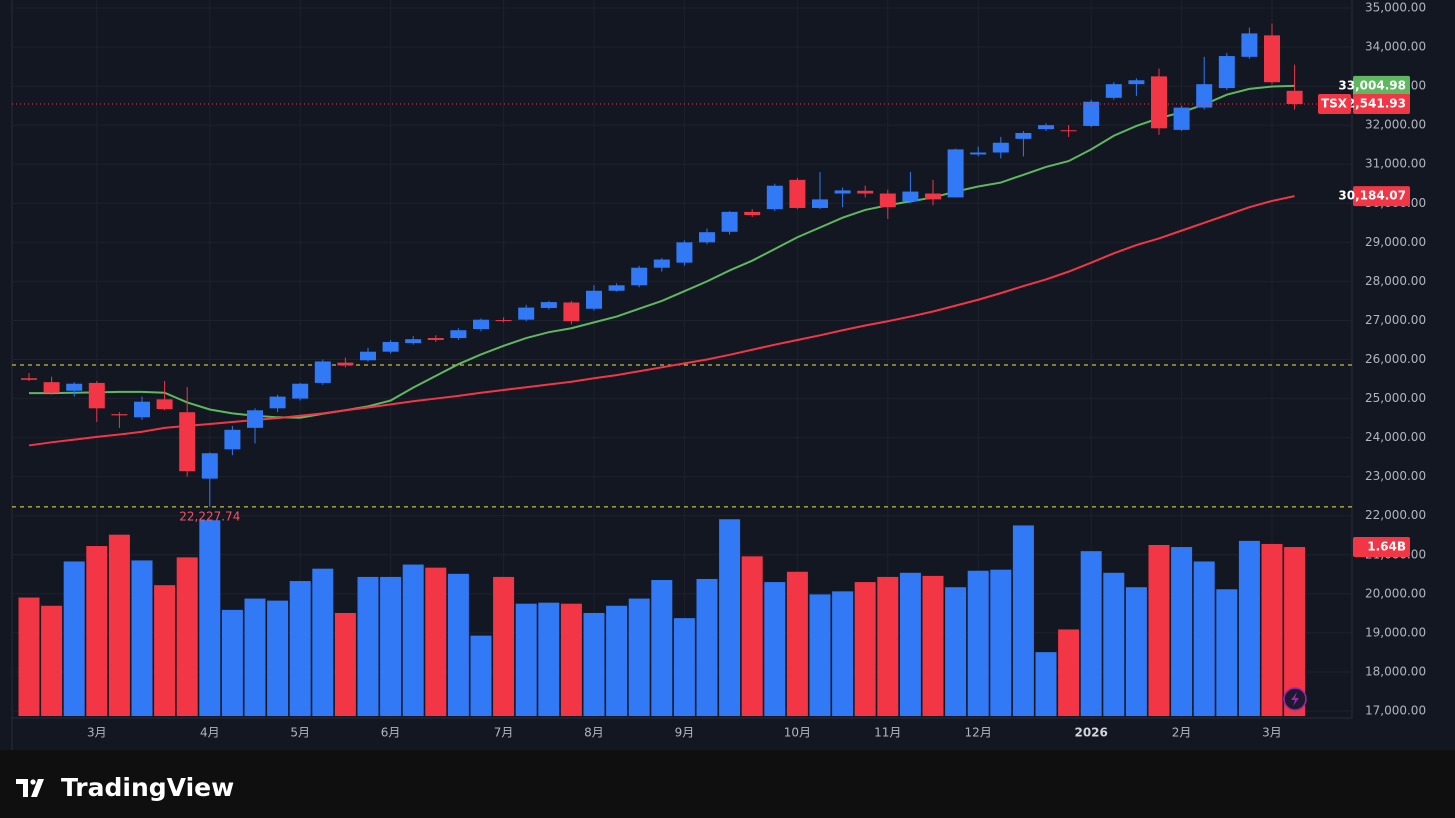 The image size is (1455, 818). What do you see at coordinates (1334, 104) in the screenshot?
I see `symbol-label: TSX` at bounding box center [1334, 104].